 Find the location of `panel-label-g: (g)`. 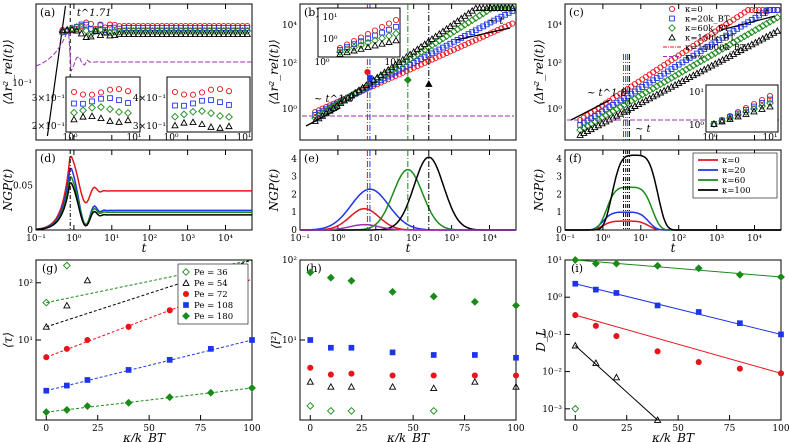

panel-label-g: (g) is located at coordinates (50, 268).